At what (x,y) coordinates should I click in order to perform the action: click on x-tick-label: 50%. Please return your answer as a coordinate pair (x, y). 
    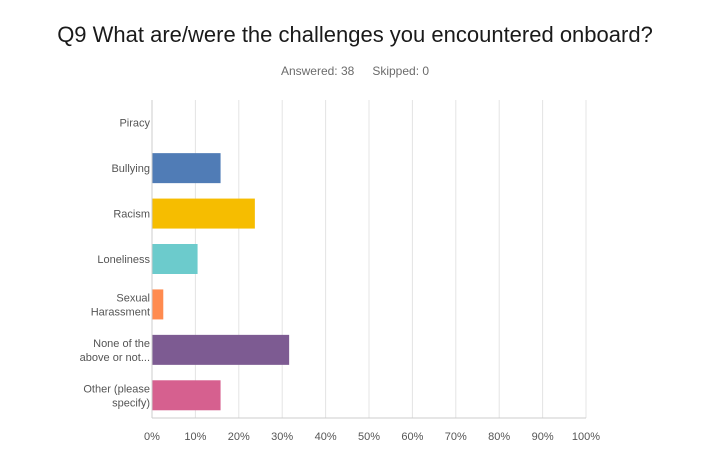
    Looking at the image, I should click on (369, 437).